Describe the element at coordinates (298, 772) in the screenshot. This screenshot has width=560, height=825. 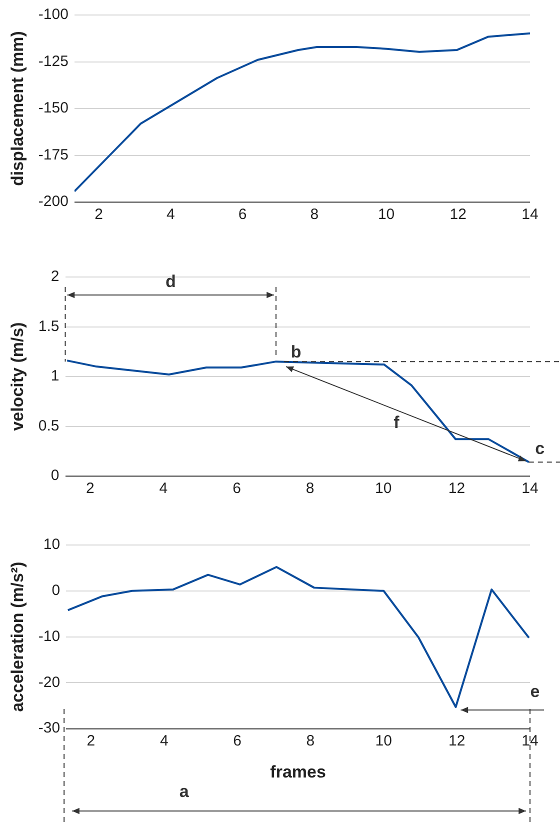
I see `x-axis-title: frames` at that location.